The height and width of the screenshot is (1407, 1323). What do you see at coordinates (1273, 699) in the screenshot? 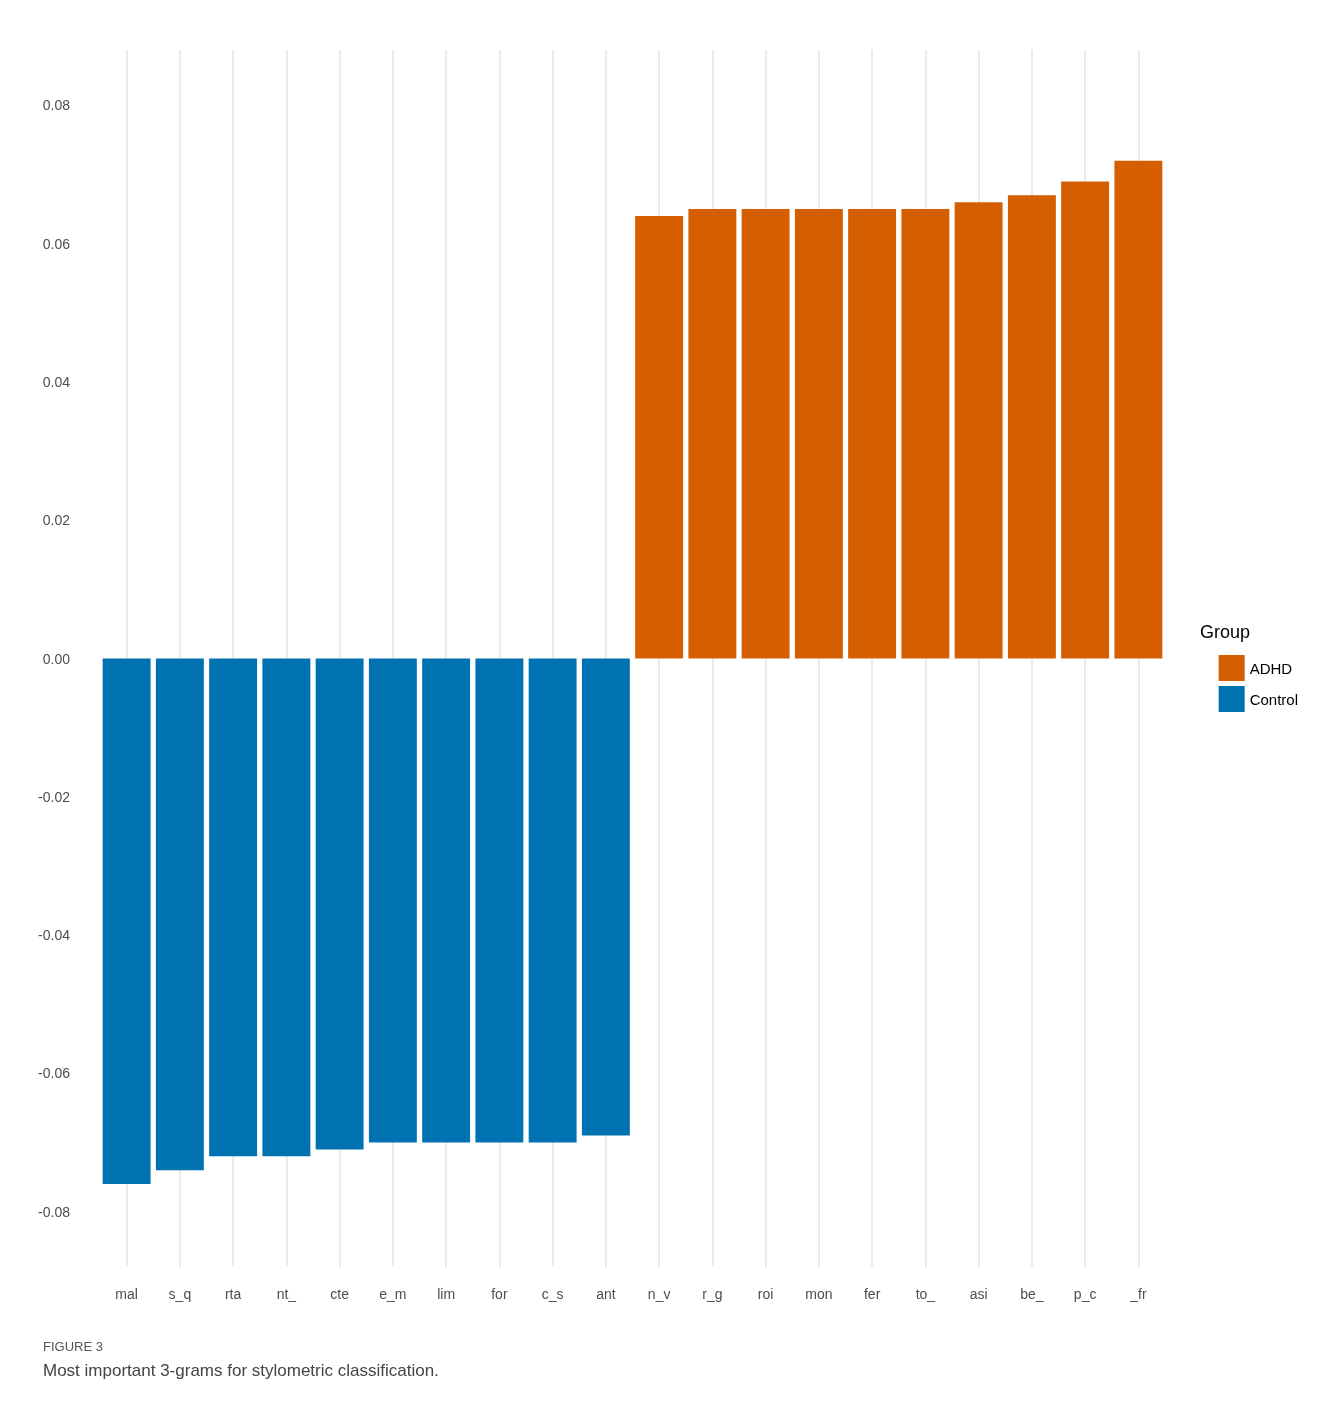
I see `legend-label: Control` at bounding box center [1273, 699].